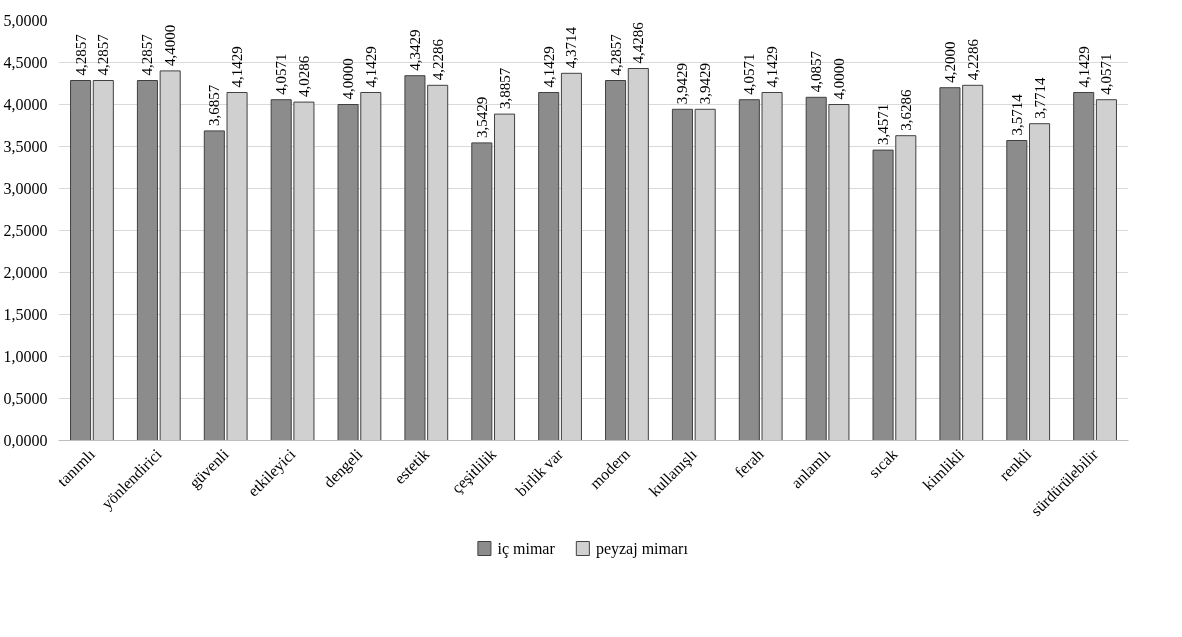 The height and width of the screenshot is (637, 1182). I want to click on data-label: 4,4000, so click(170, 45).